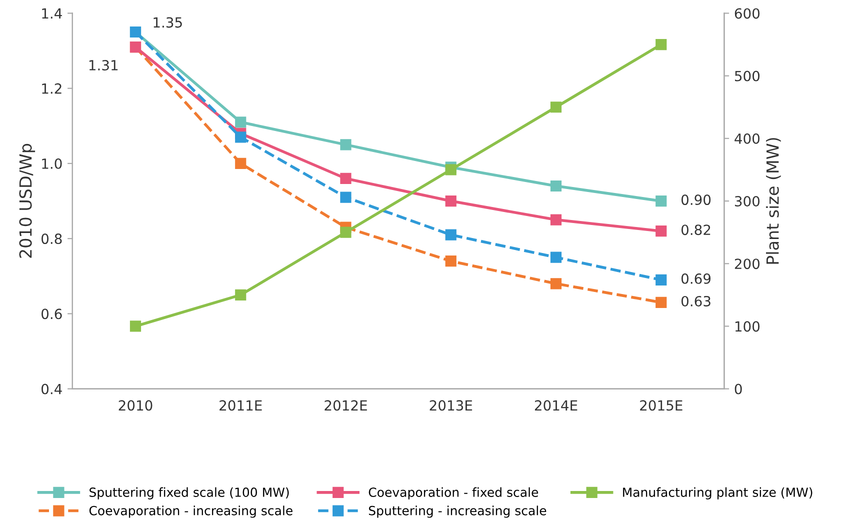 The height and width of the screenshot is (529, 852). I want to click on x-tick-label: 2011E, so click(241, 405).